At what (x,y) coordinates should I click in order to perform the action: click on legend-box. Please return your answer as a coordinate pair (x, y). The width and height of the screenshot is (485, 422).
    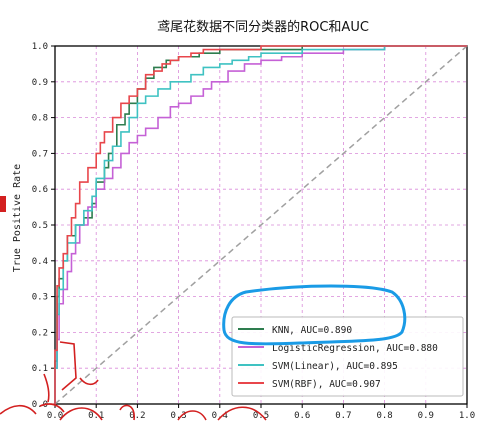
    Looking at the image, I should click on (347, 356).